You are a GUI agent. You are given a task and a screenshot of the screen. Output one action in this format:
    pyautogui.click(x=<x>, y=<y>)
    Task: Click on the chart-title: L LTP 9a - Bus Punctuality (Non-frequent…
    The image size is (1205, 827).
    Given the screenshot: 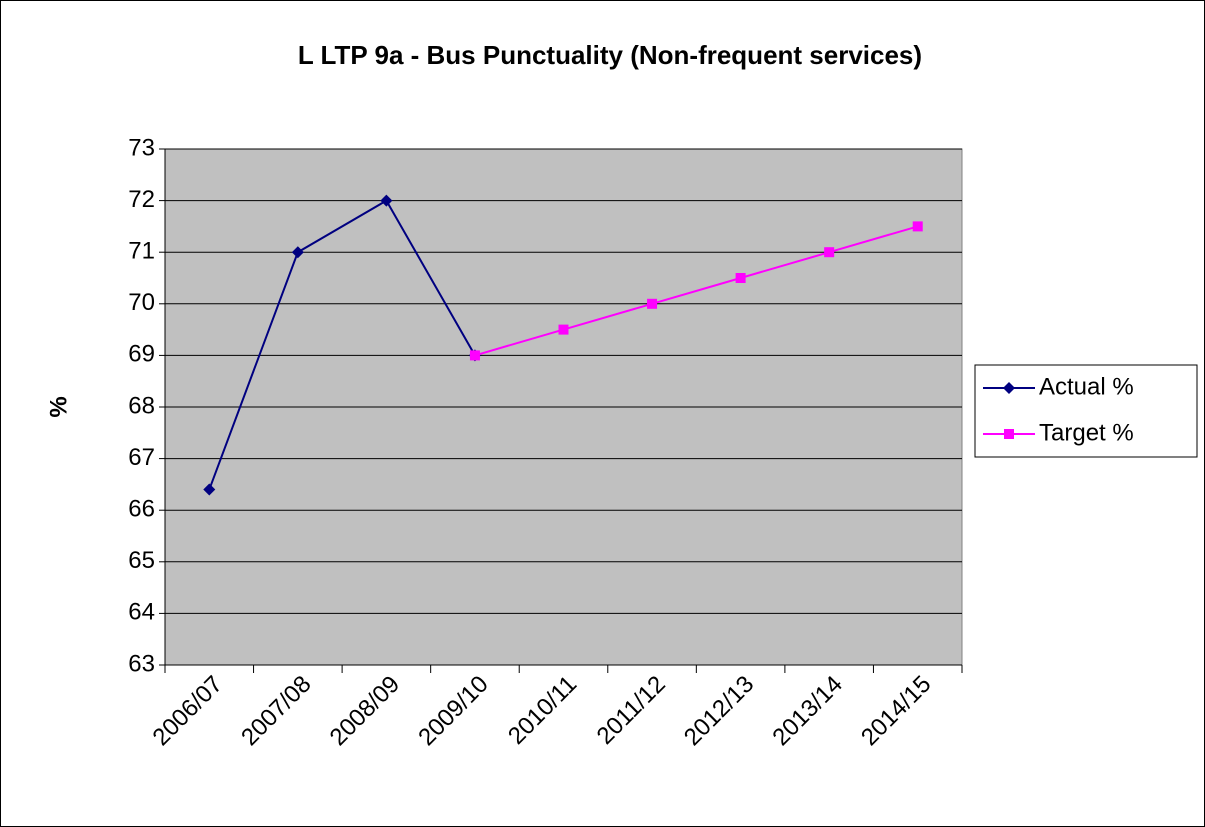 What is the action you would take?
    pyautogui.click(x=610, y=55)
    